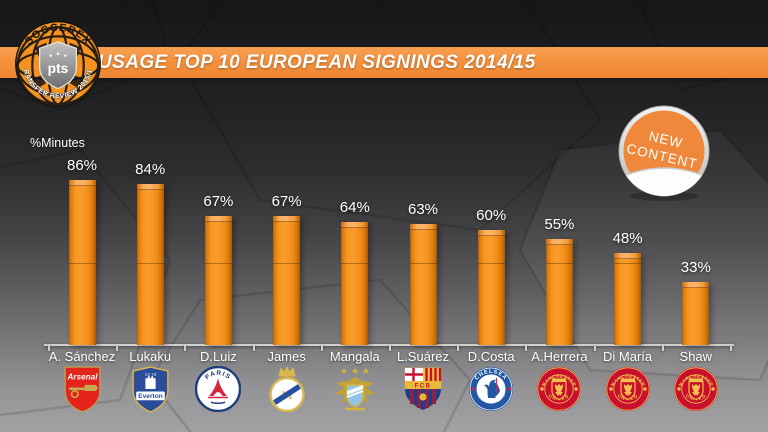 Image resolution: width=768 pixels, height=432 pixels. I want to click on new-content-badge: NEW CONTENT, so click(664, 153).